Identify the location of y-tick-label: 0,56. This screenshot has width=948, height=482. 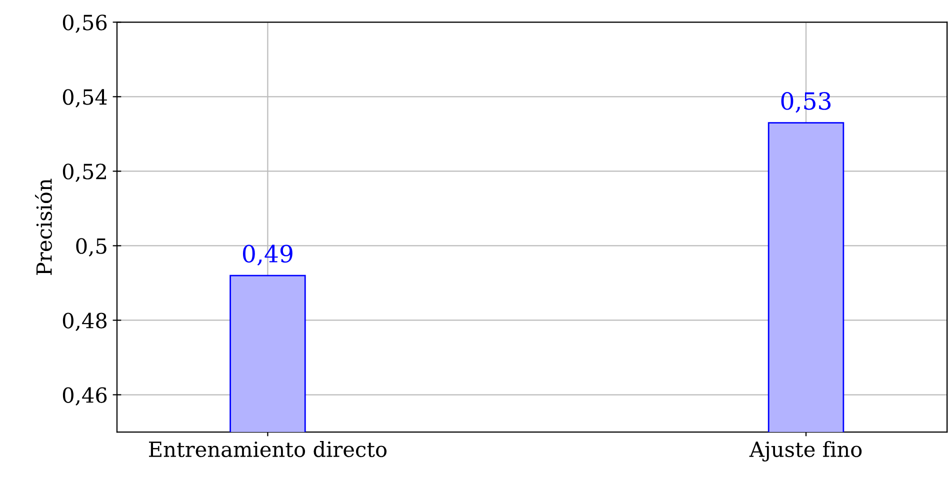
(84, 23).